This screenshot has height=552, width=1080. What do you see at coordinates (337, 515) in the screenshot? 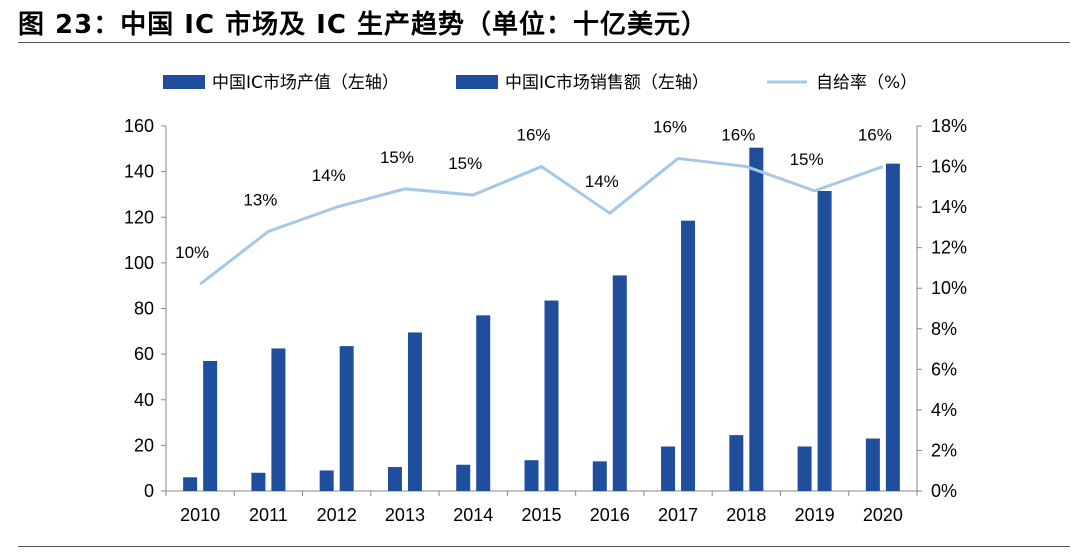
I see `x-axis-tick-label: 2012` at bounding box center [337, 515].